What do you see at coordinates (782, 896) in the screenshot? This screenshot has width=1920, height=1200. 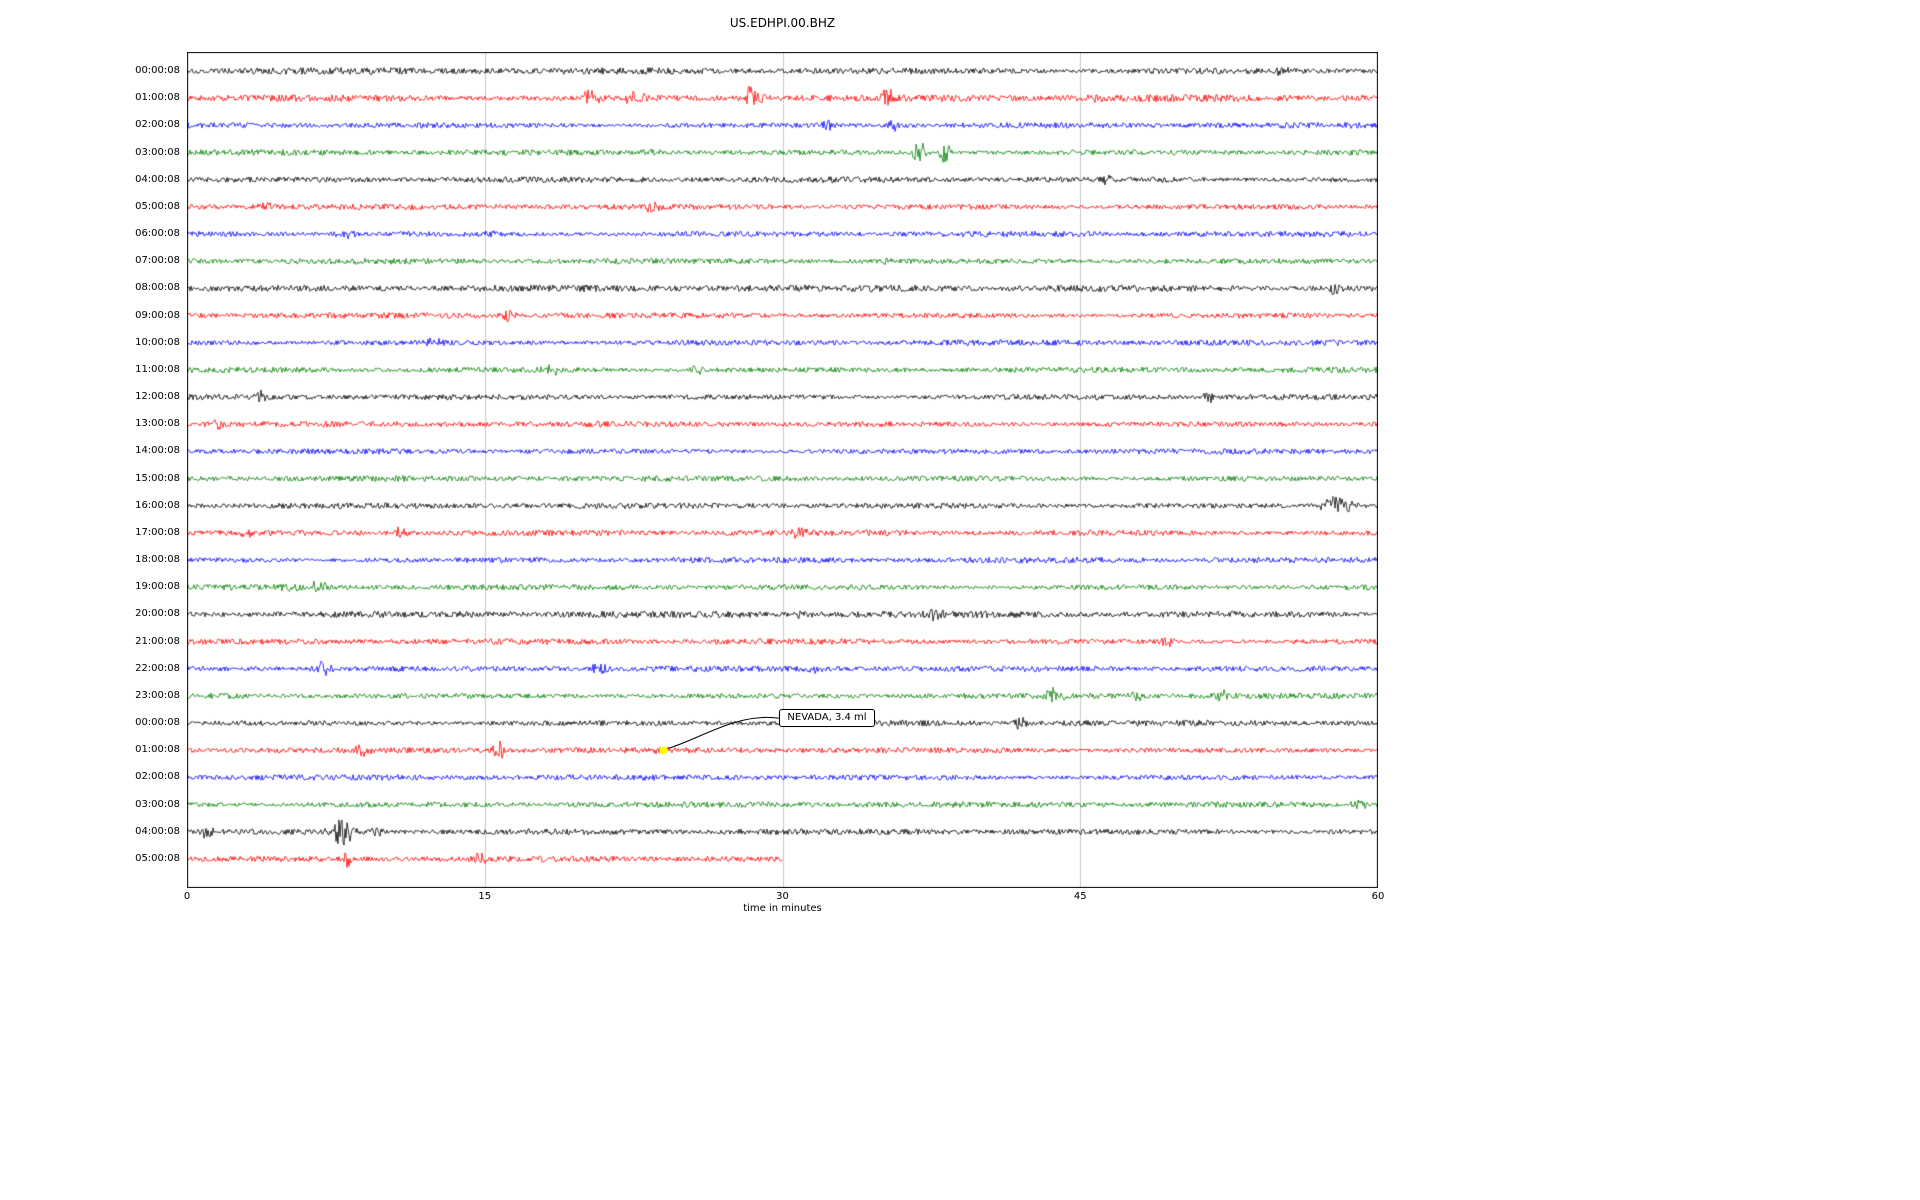 I see `x-tick-label: 30` at bounding box center [782, 896].